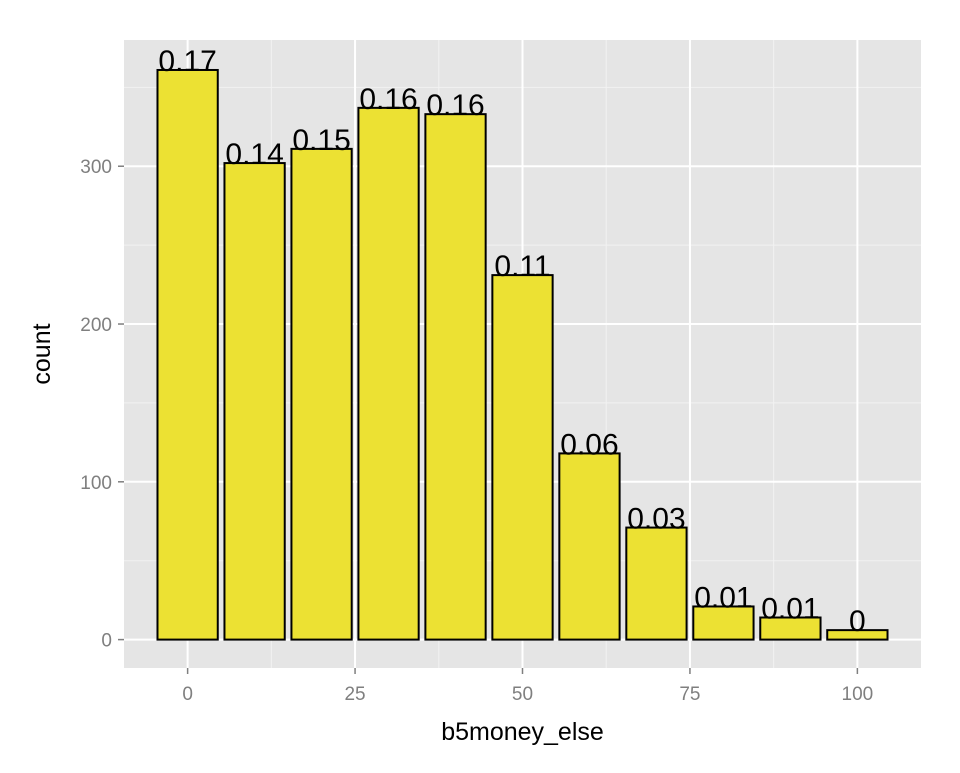 Image resolution: width=960 pixels, height=773 pixels. I want to click on x-tick-label: 100, so click(858, 694).